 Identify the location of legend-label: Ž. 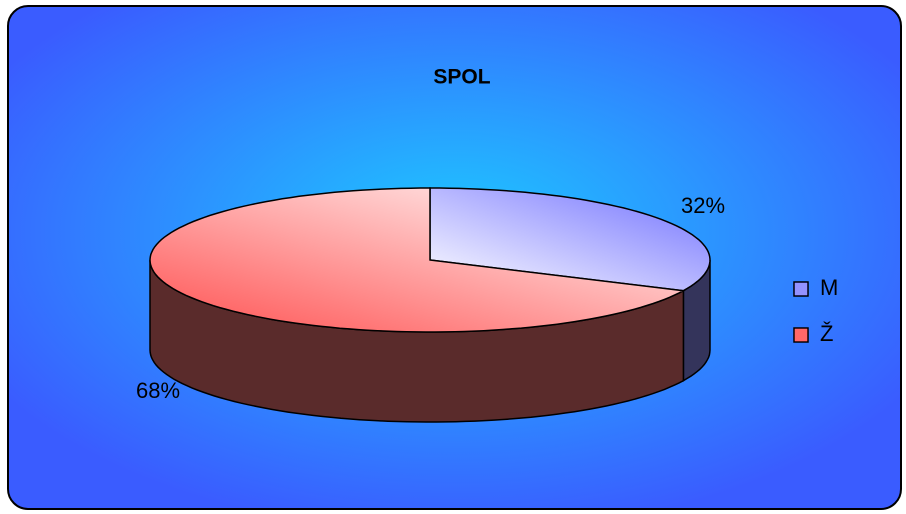
(826, 333).